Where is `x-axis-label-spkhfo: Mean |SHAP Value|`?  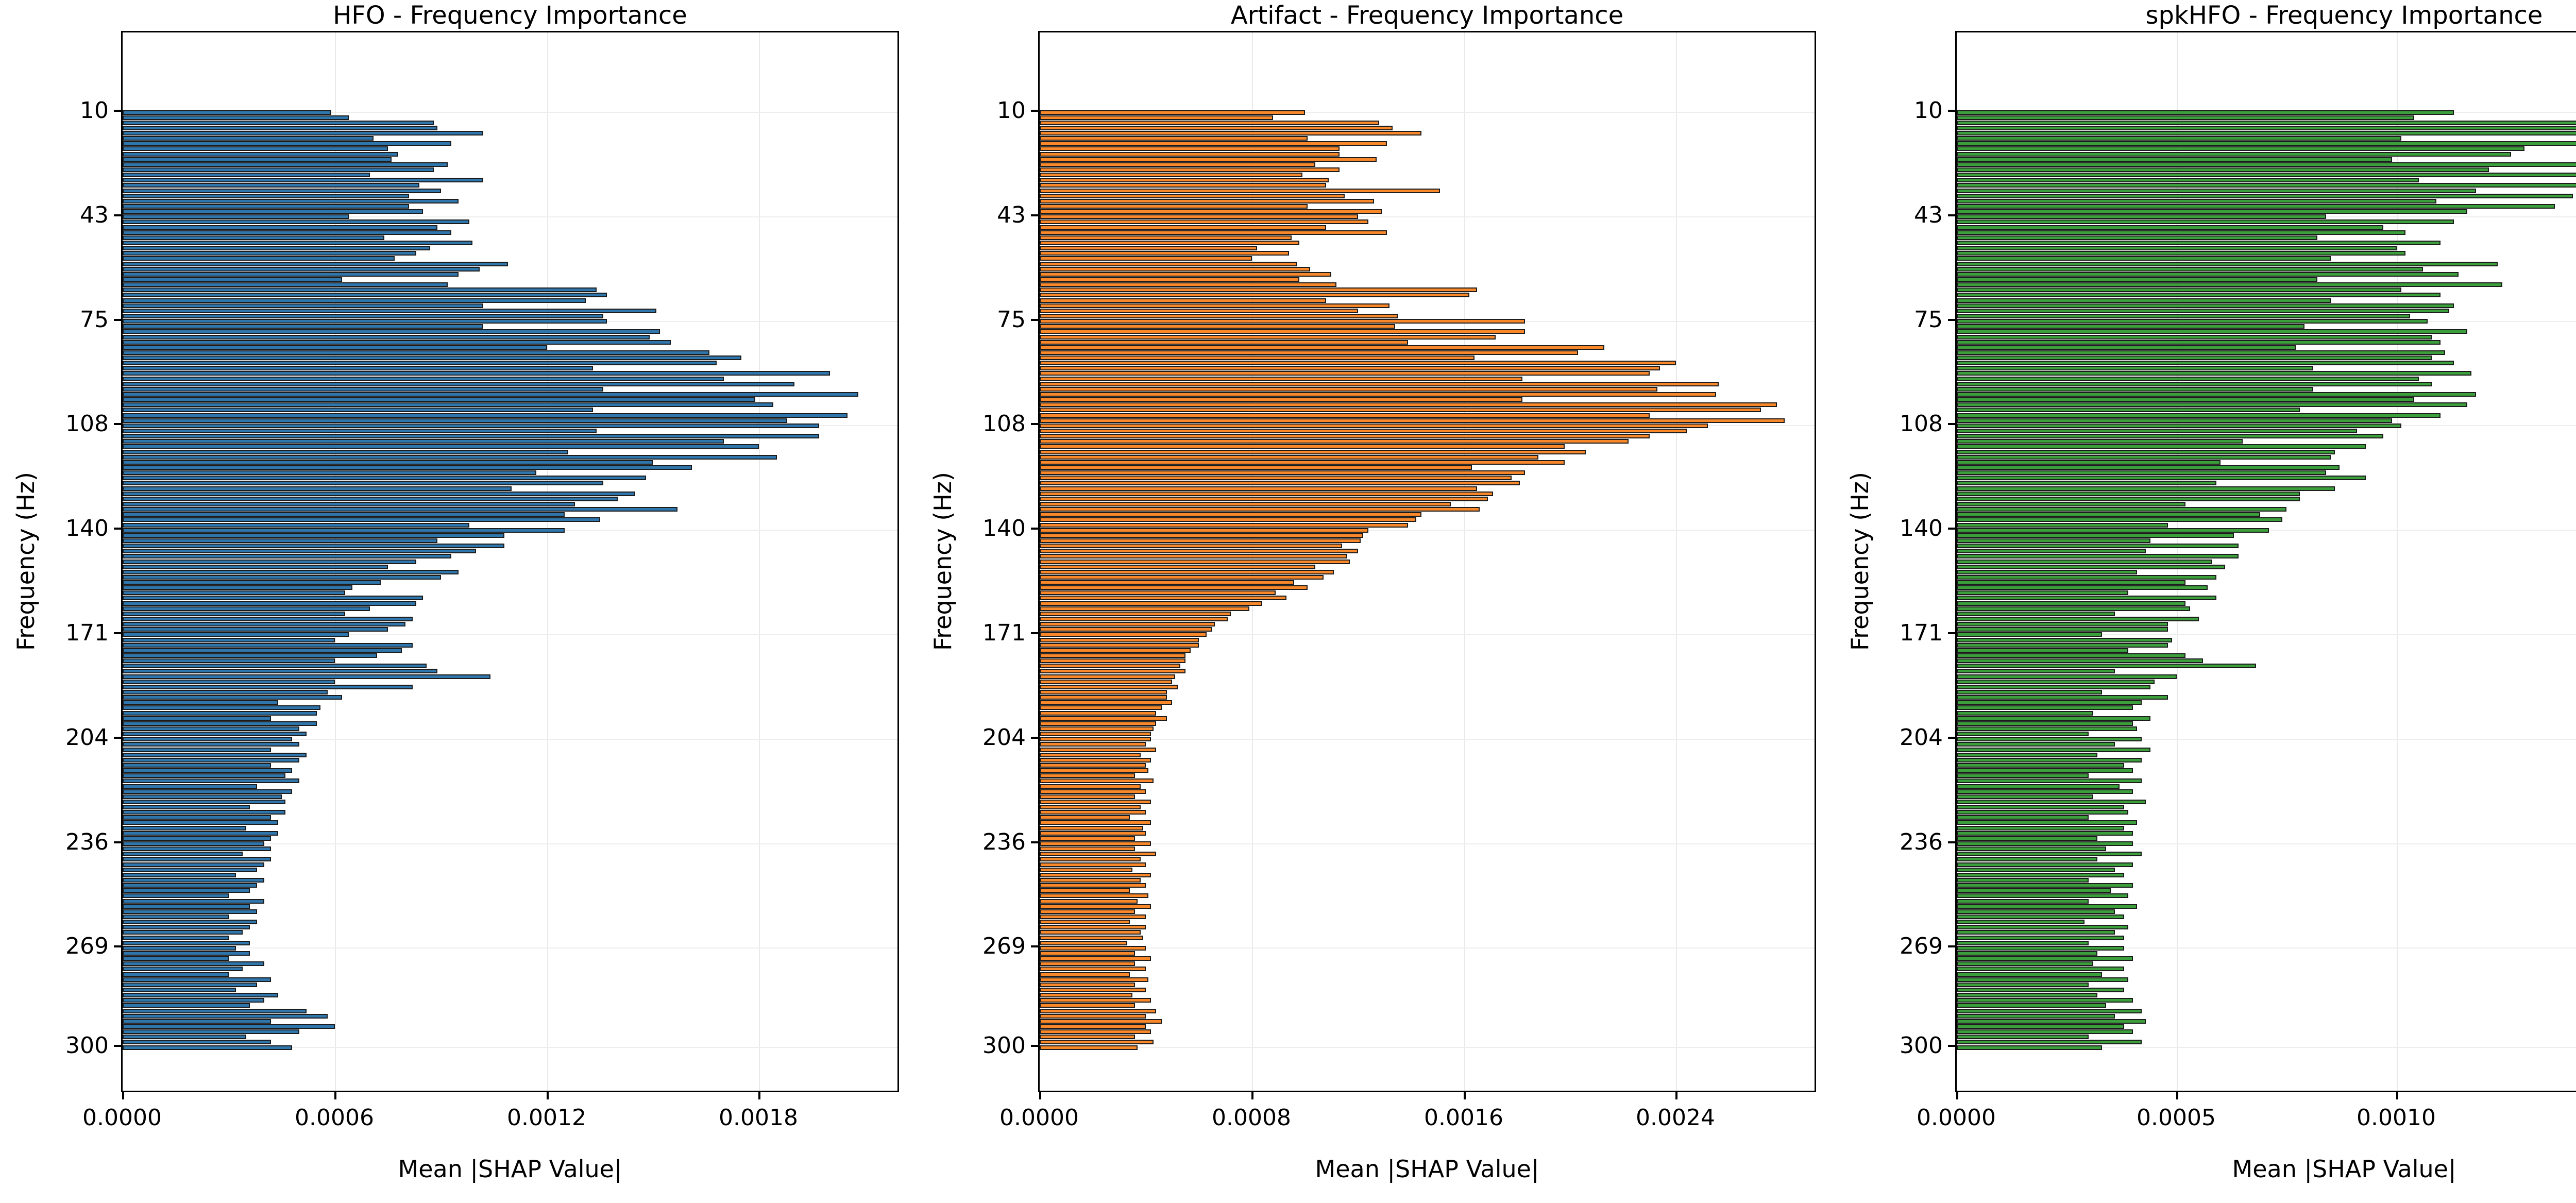 x-axis-label-spkhfo: Mean |SHAP Value| is located at coordinates (2344, 1169).